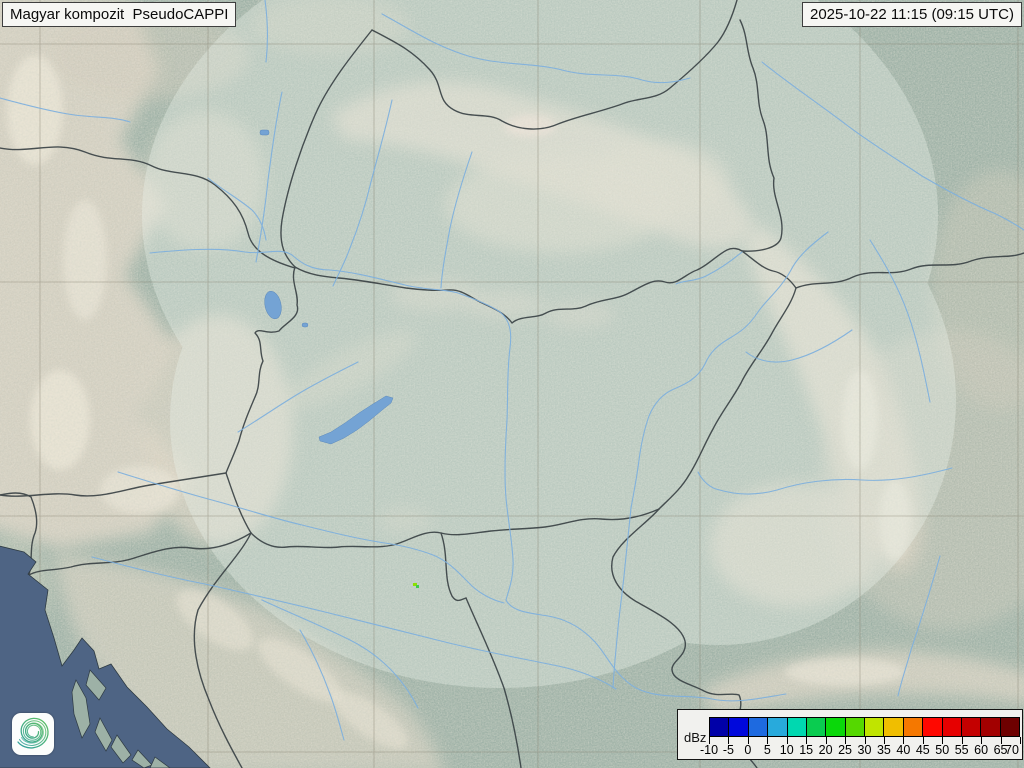  Describe the element at coordinates (728, 750) in the screenshot. I see `legend-tick-label: -5` at that location.